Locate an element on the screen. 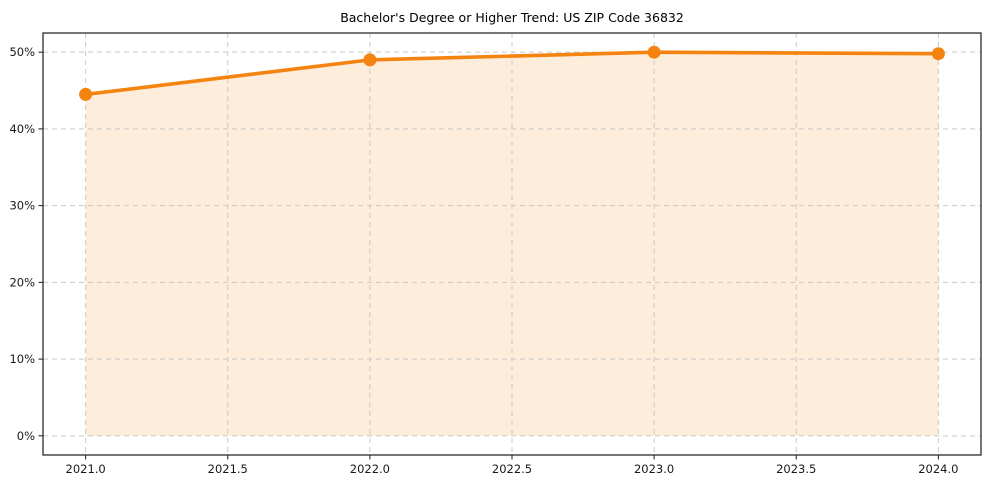  x-tick-label: 2021.5 is located at coordinates (228, 469).